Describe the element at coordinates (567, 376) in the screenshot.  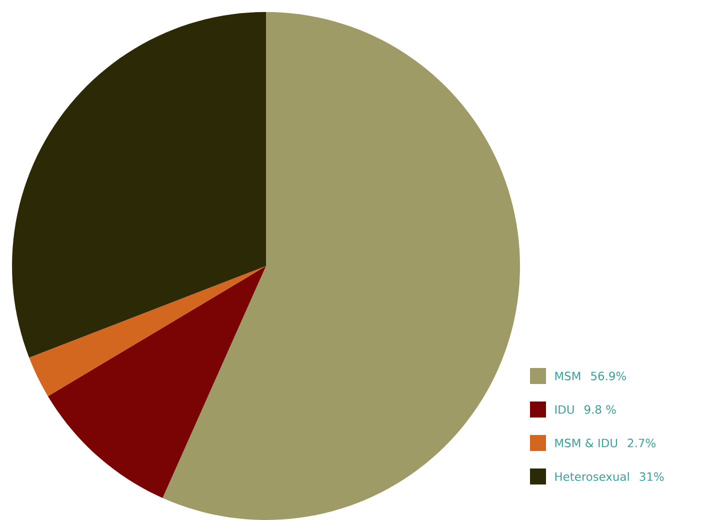
I see `legend-label: MSM` at that location.